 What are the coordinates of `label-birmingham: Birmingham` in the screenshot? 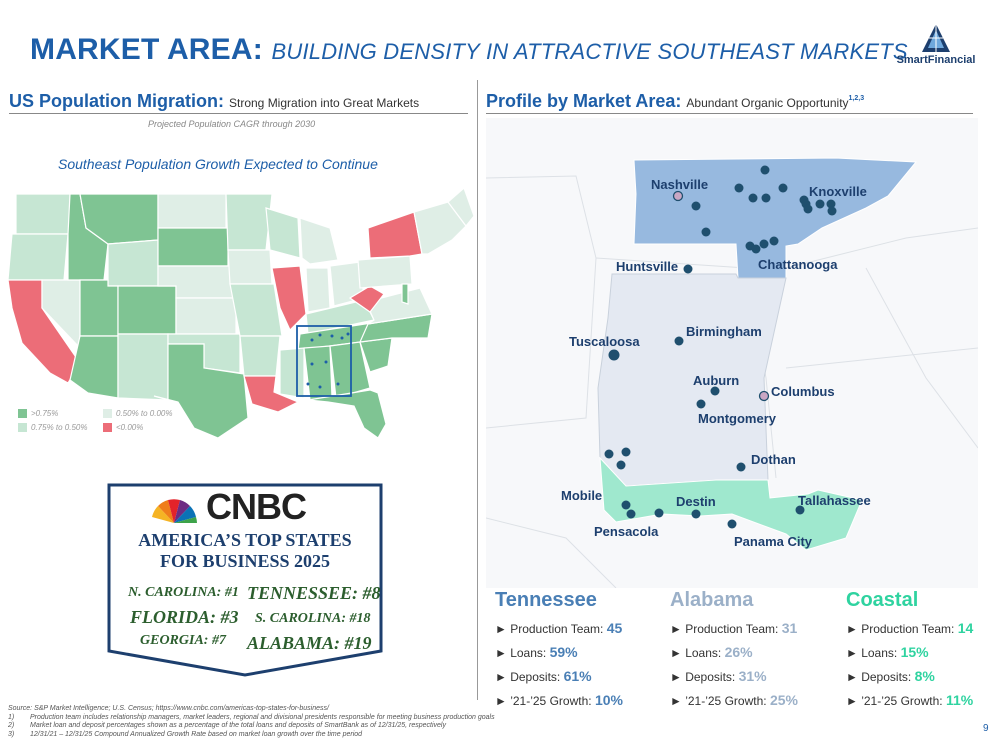 It's located at (724, 331).